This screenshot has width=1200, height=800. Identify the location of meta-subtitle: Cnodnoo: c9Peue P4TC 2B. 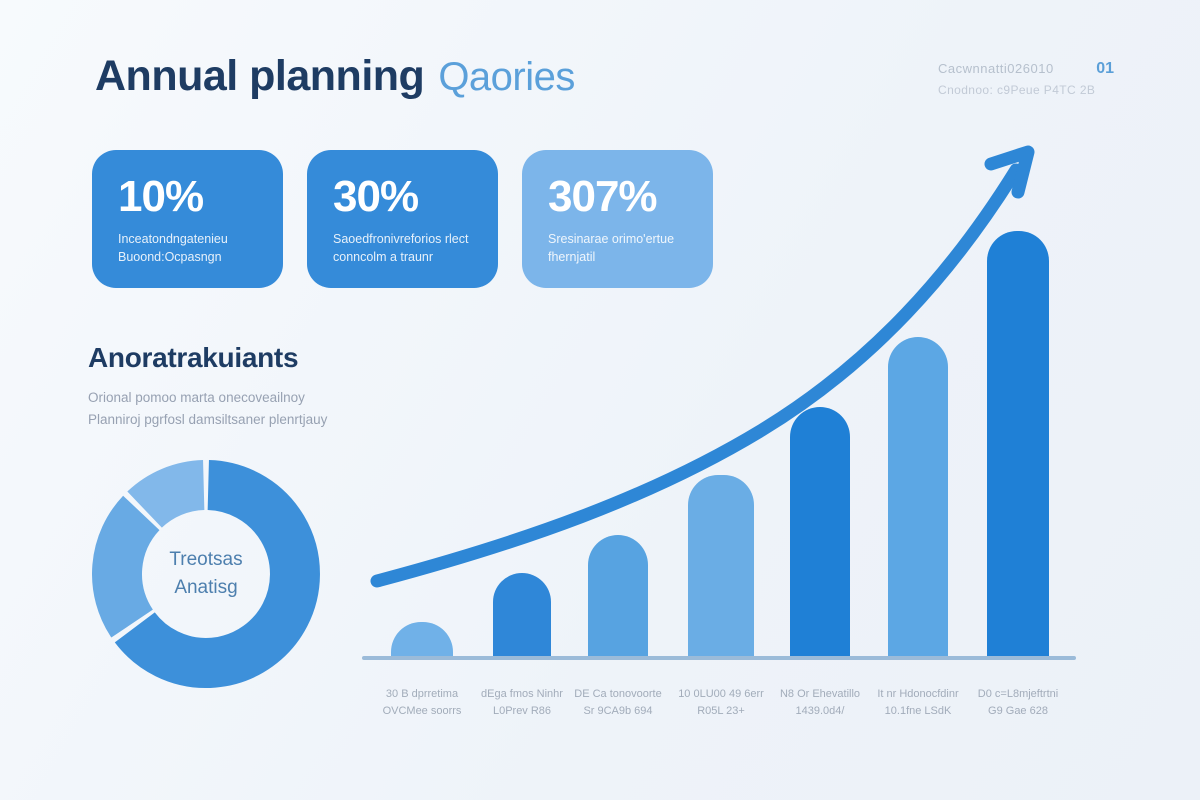
(1017, 90).